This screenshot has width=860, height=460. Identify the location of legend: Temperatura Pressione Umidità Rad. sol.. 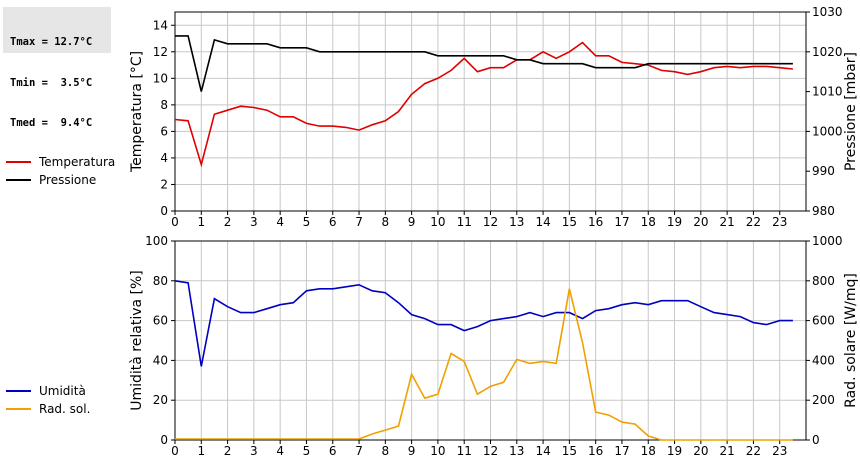
(60, 285).